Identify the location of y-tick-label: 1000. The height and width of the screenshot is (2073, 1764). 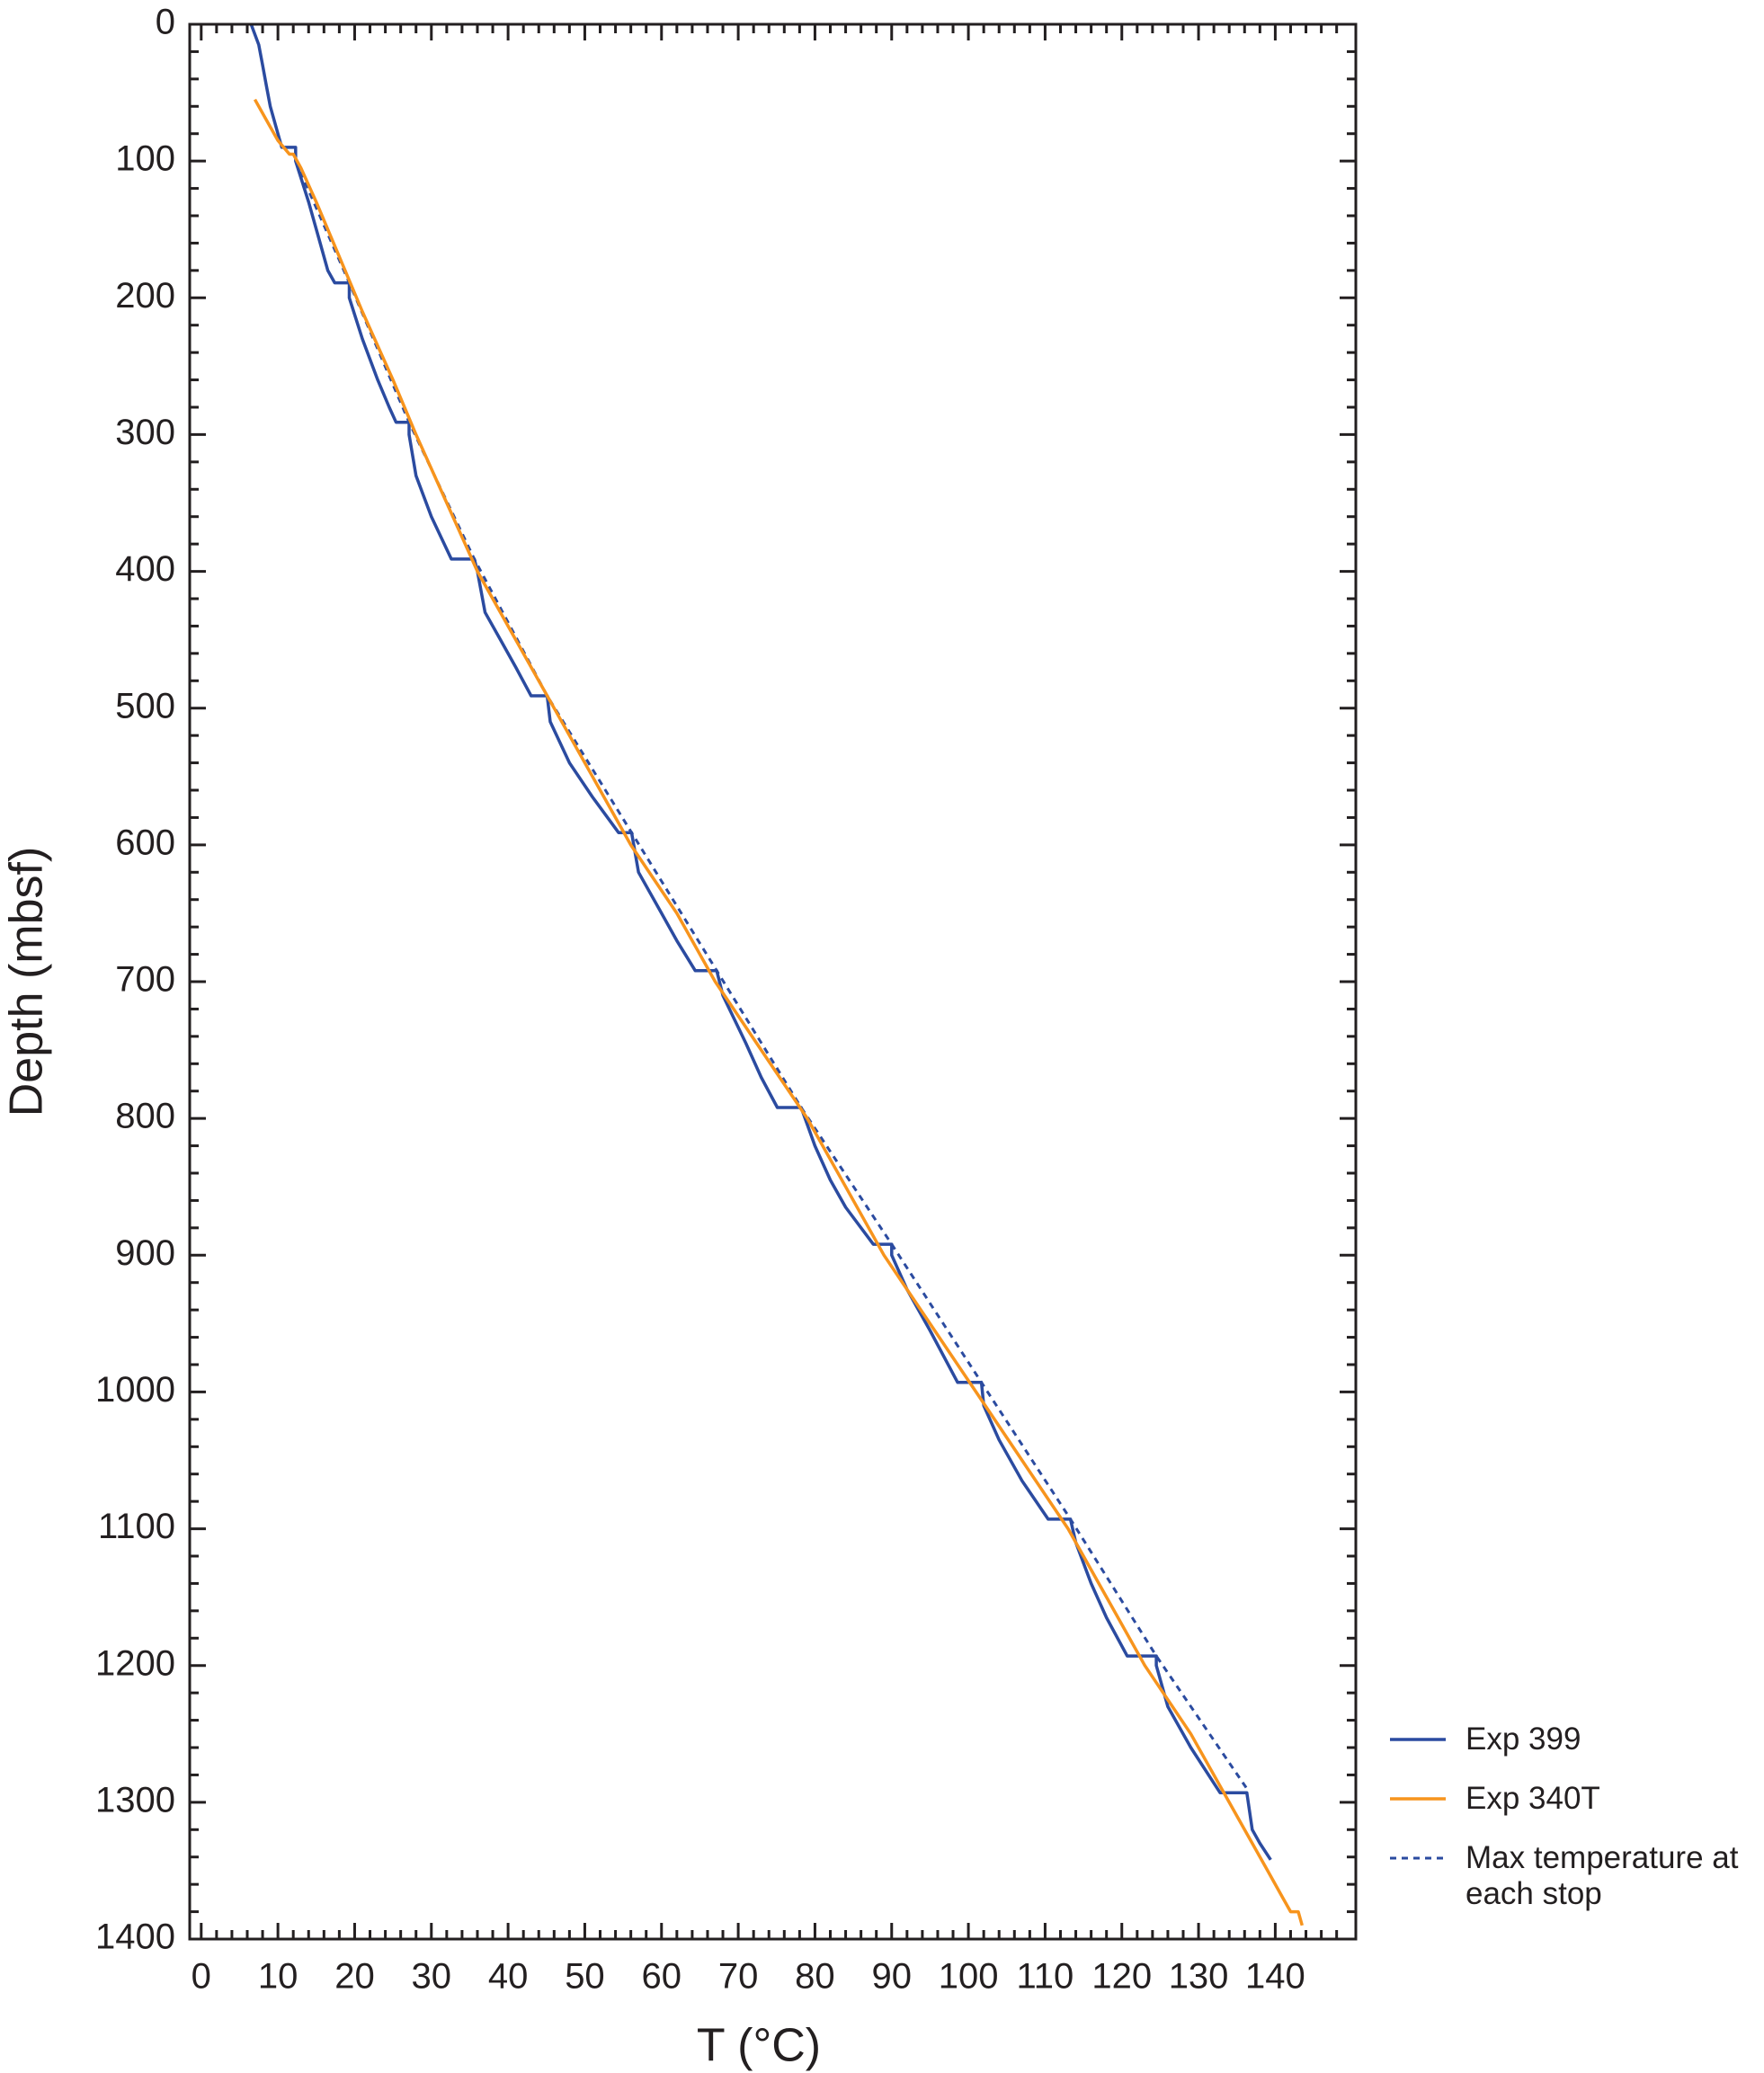
(135, 1390).